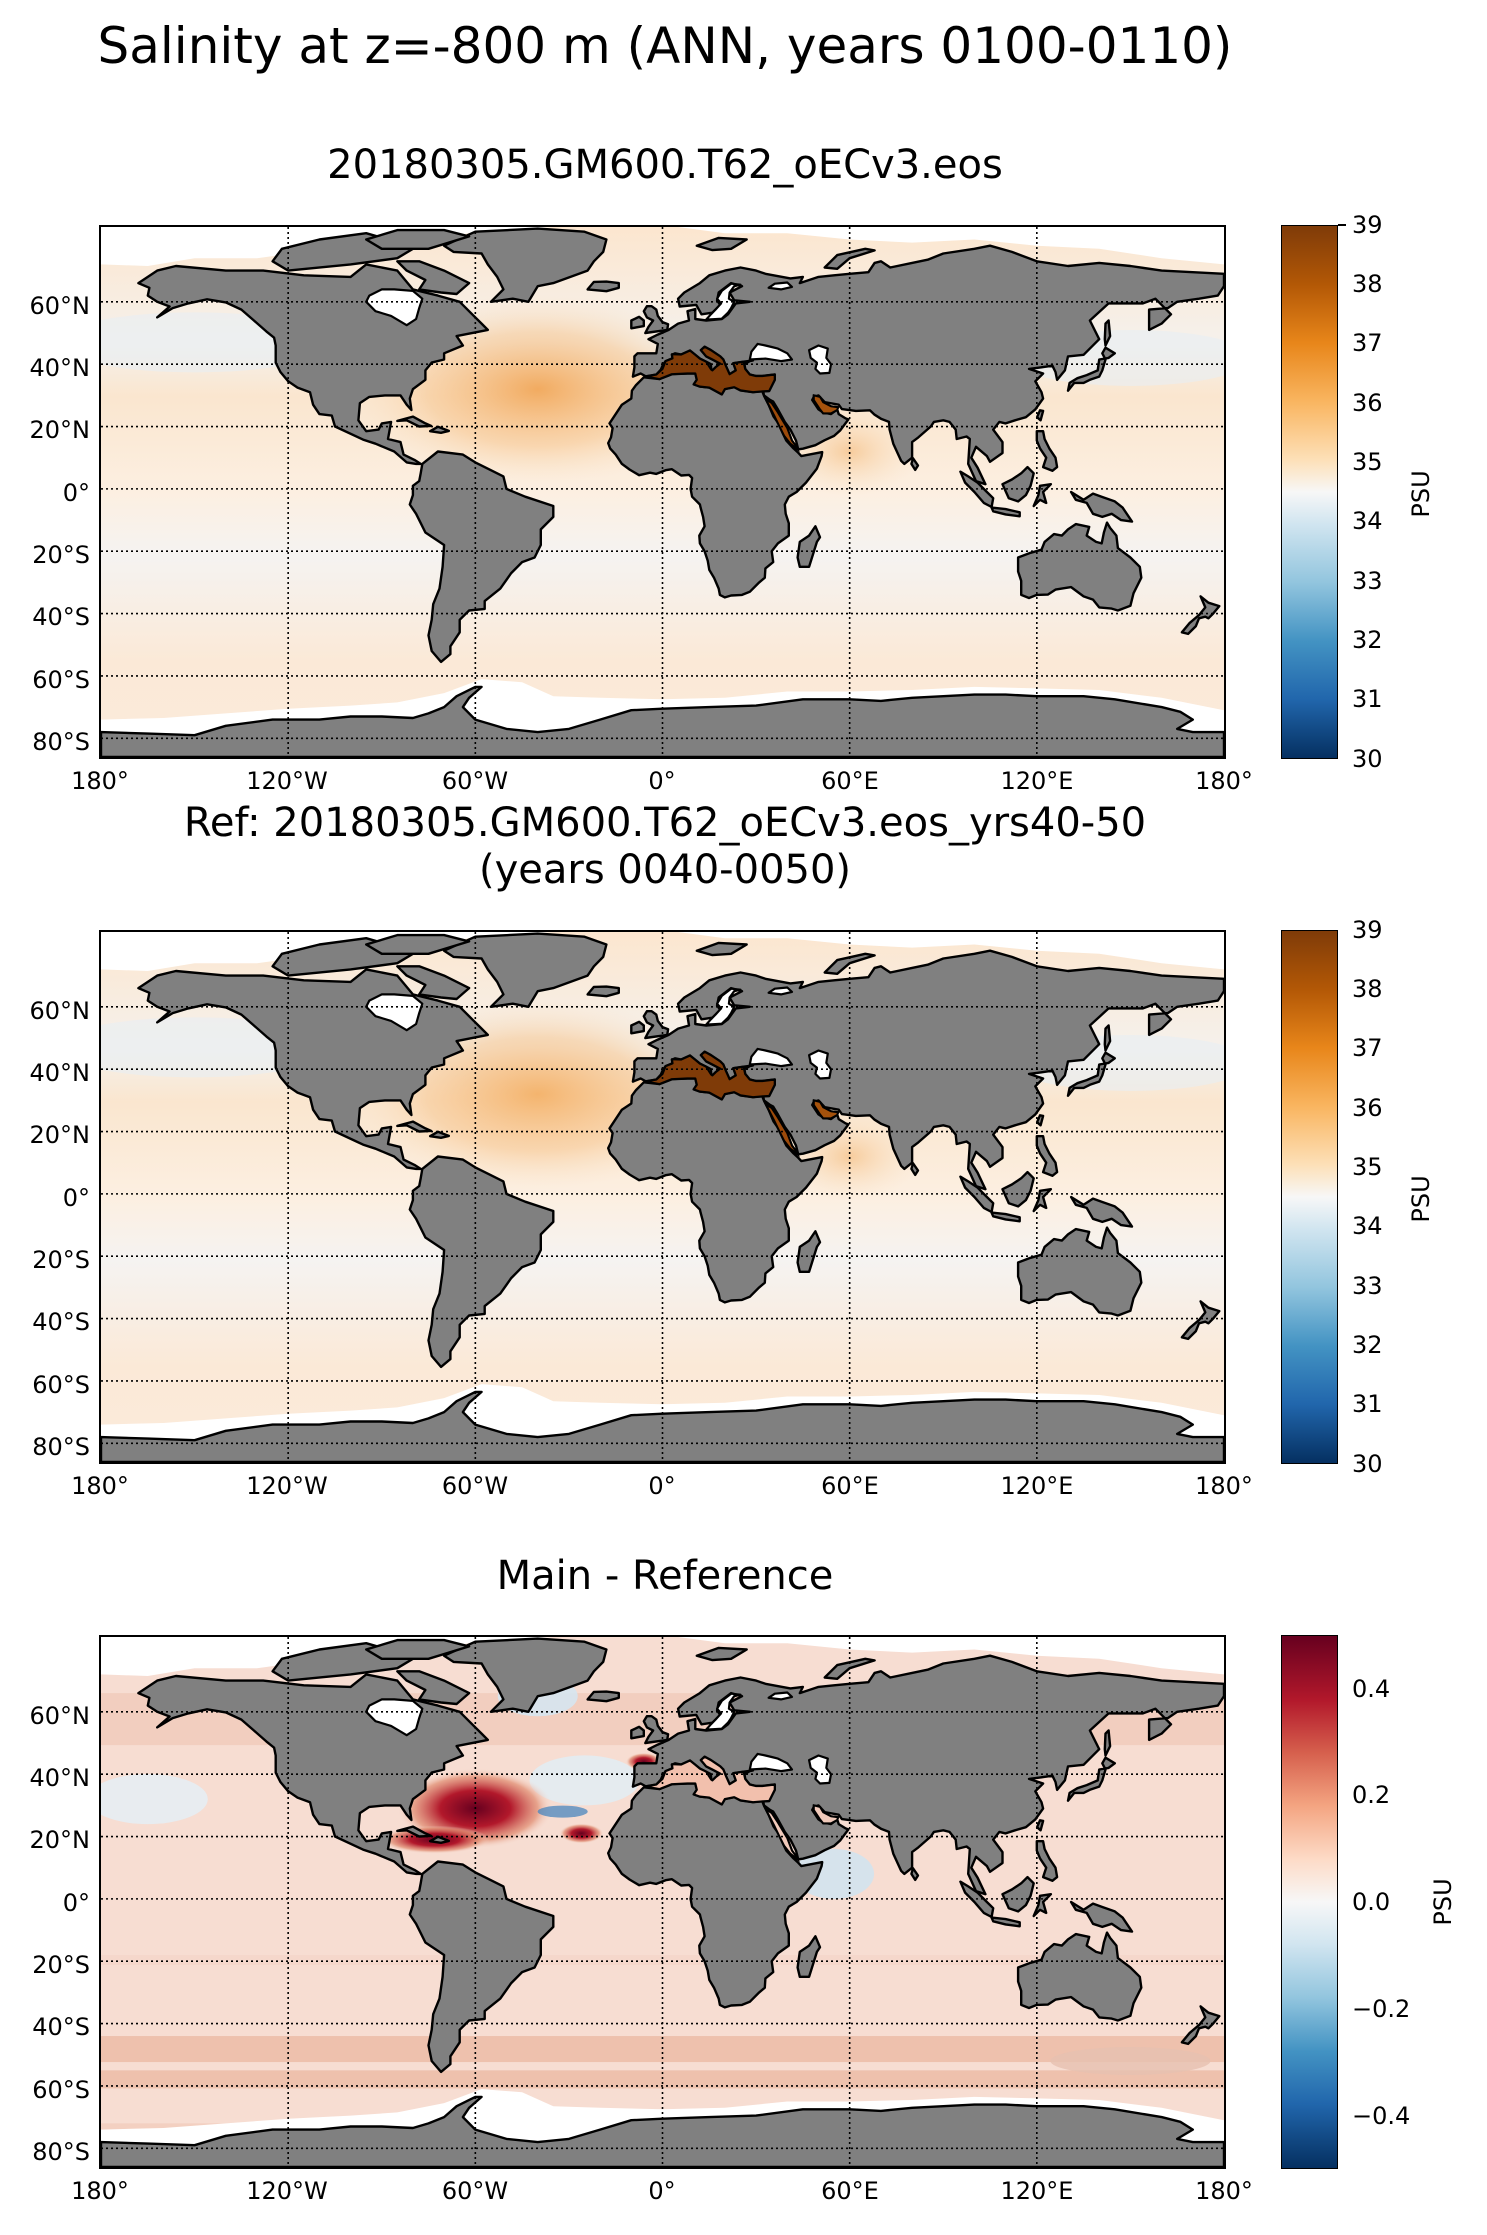 Image resolution: width=1487 pixels, height=2235 pixels. I want to click on colorbar-tick: 35, so click(1367, 1167).